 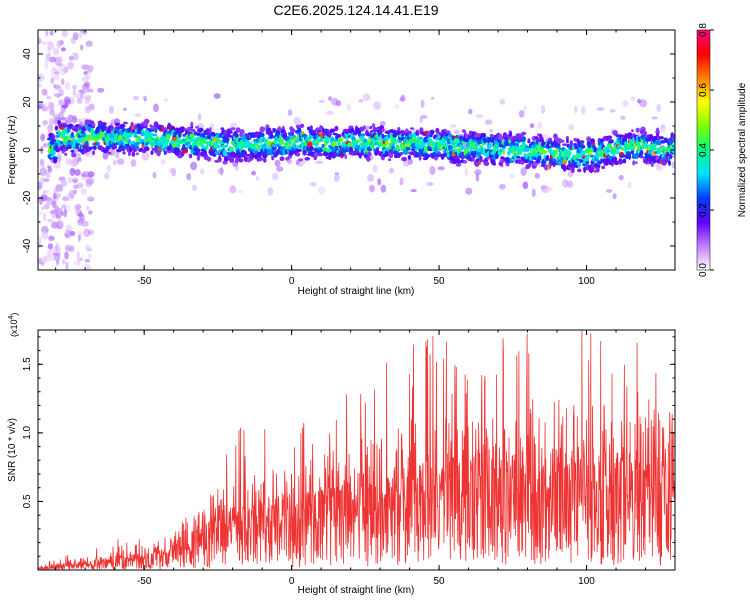 I want to click on colorbar-tick-label: 0.6, so click(x=703, y=90).